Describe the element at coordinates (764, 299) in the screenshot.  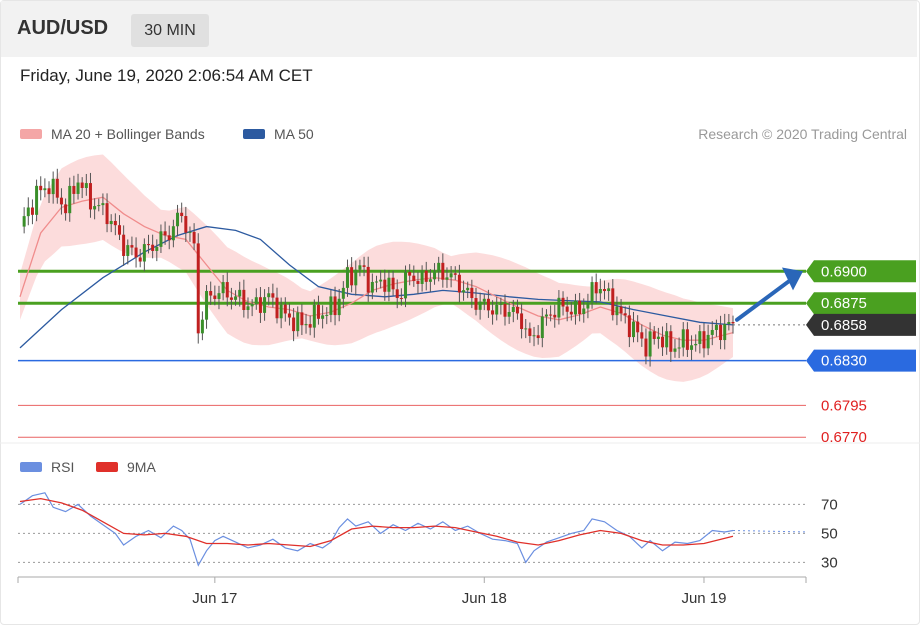
I see `forecast-arrow-shaft` at that location.